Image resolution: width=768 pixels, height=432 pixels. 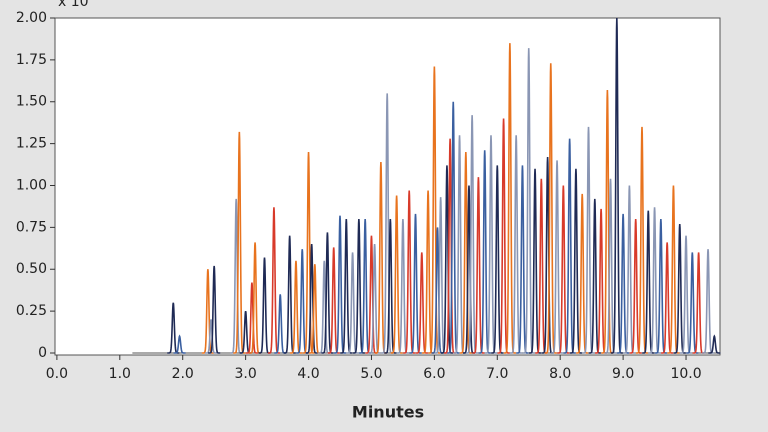 I want to click on y-tick-label: 0, so click(x=42, y=353).